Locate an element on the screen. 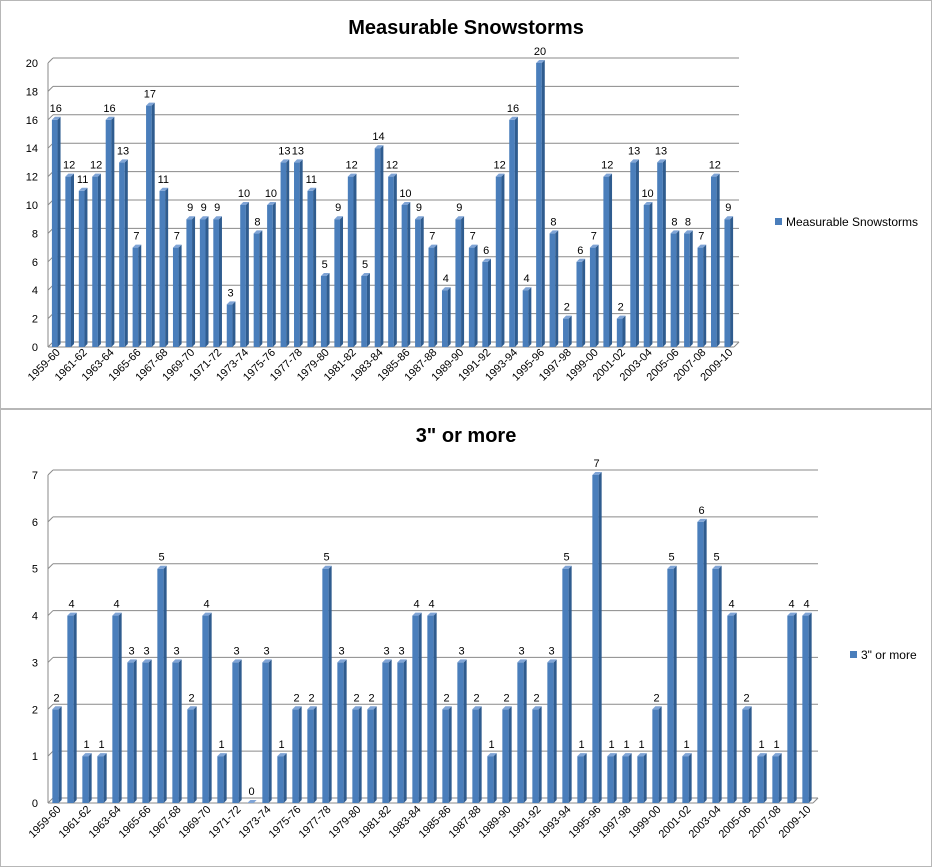  data-label: 13 is located at coordinates (661, 151).